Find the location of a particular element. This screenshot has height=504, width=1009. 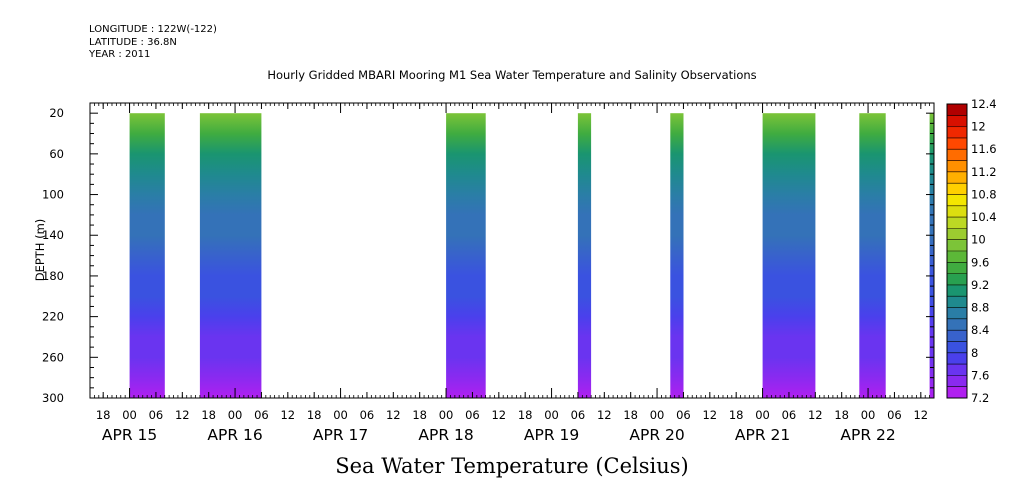

x-day-label: APR 17 is located at coordinates (340, 435).